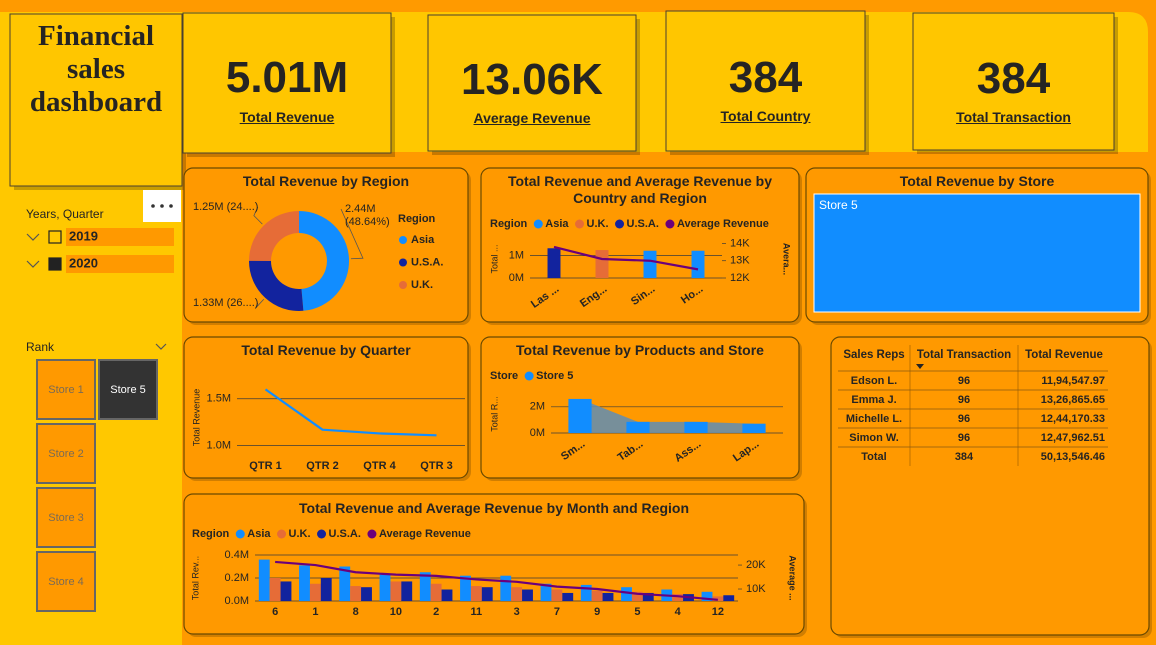 This screenshot has width=1156, height=645. What do you see at coordinates (275, 612) in the screenshot?
I see `x-tick-label: 6` at bounding box center [275, 612].